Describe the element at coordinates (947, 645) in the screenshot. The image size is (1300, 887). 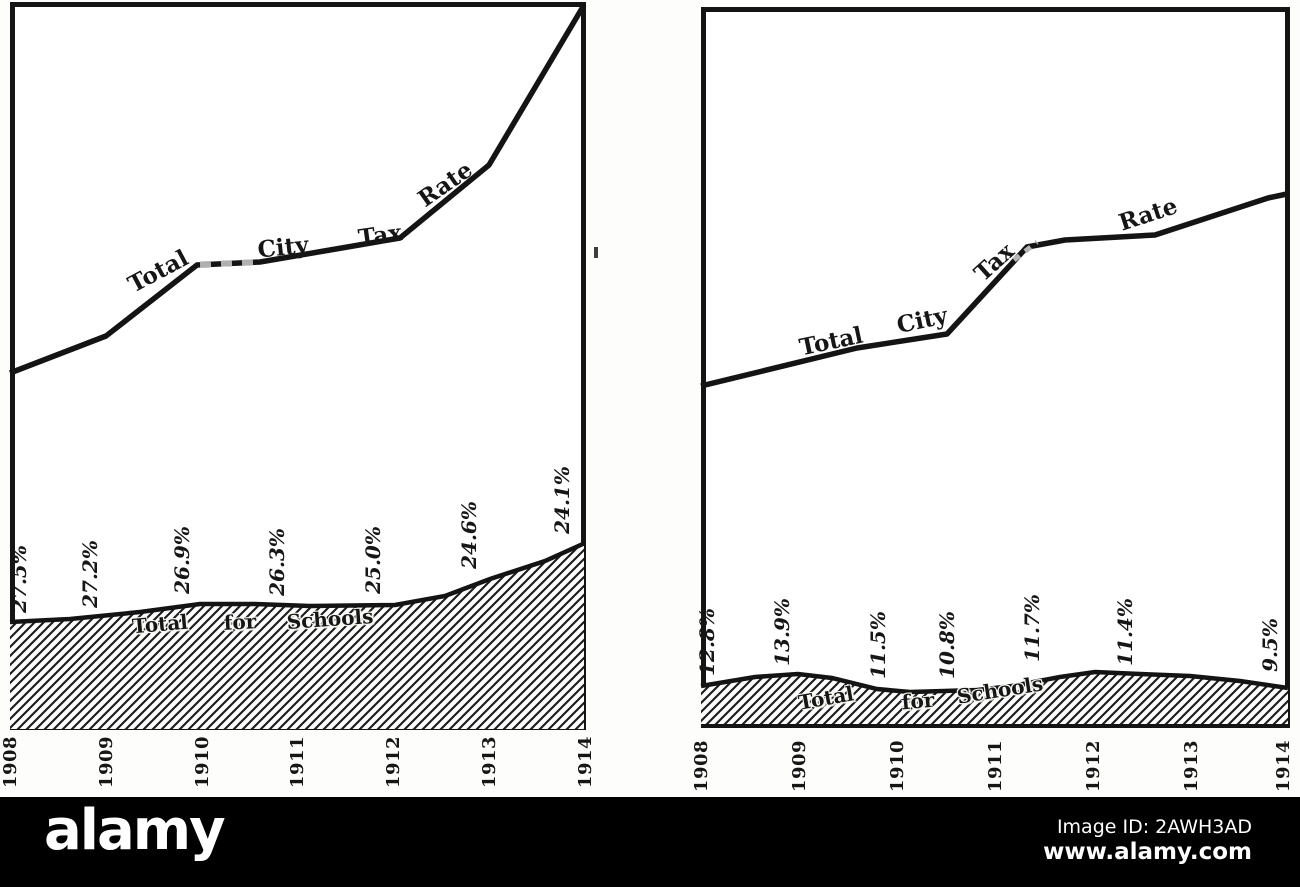
I see `right-pct-1911: 10.8%` at that location.